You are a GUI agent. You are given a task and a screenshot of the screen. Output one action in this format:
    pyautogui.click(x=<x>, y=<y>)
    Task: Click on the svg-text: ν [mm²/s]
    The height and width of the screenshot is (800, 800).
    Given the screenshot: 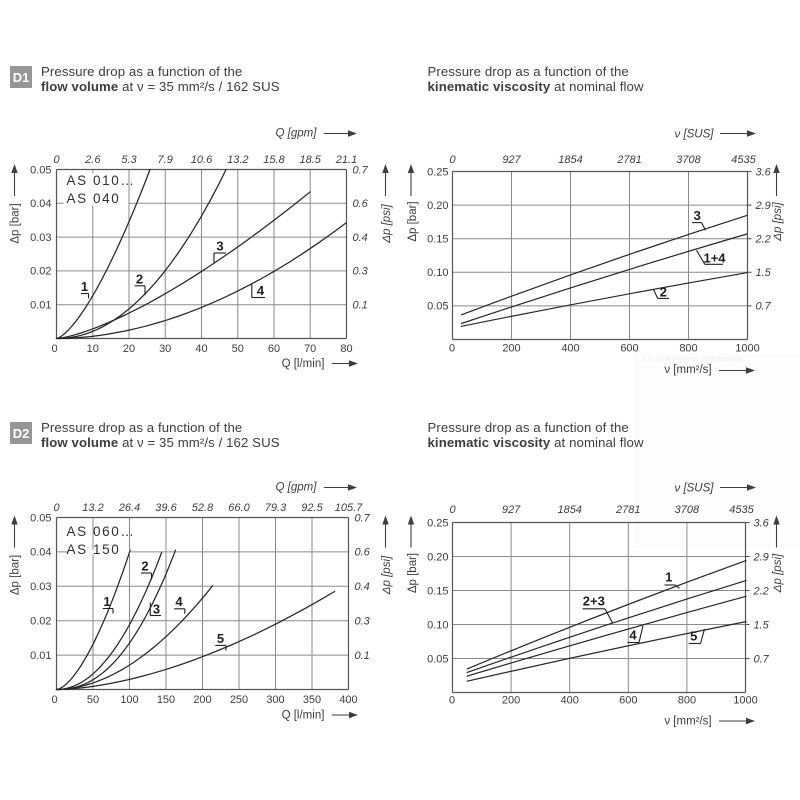 What is the action you would take?
    pyautogui.click(x=687, y=370)
    